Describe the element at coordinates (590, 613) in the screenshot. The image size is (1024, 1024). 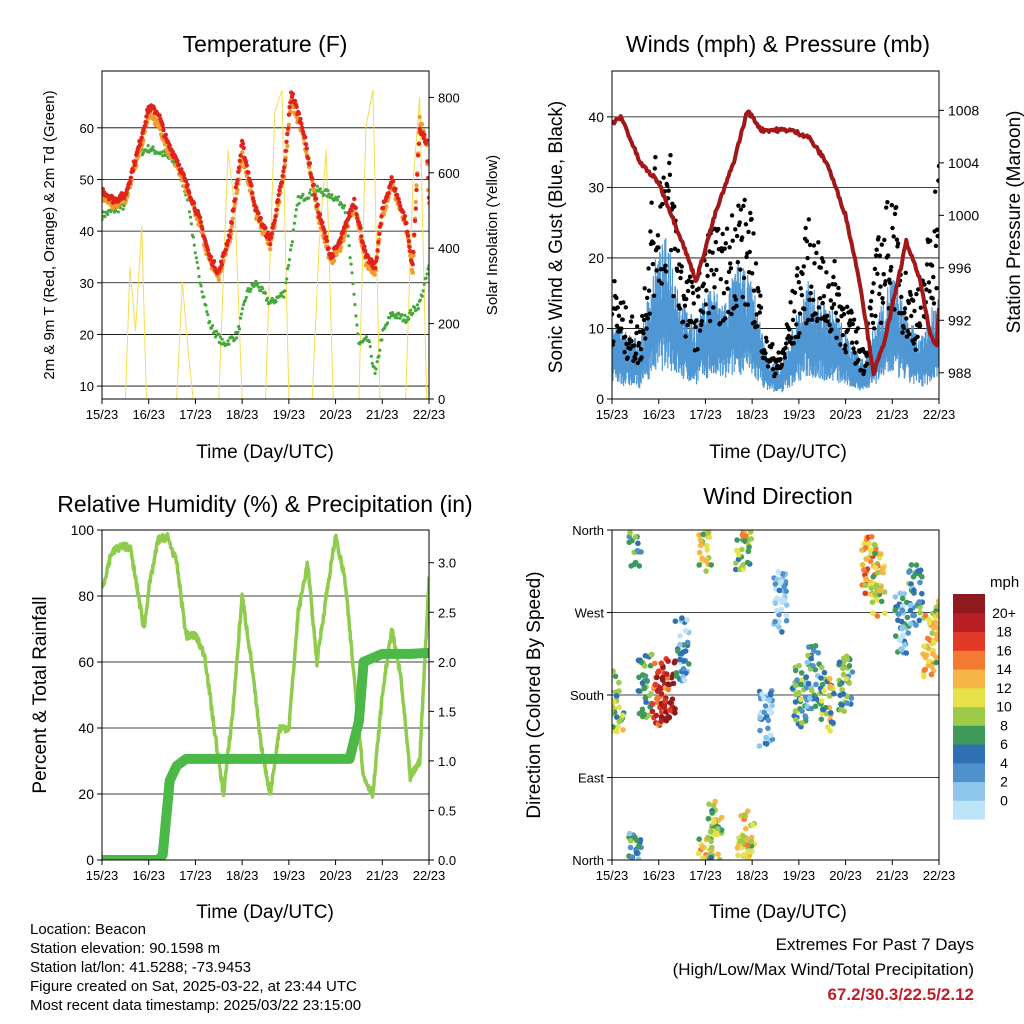
I see `y-tick-label: West` at that location.